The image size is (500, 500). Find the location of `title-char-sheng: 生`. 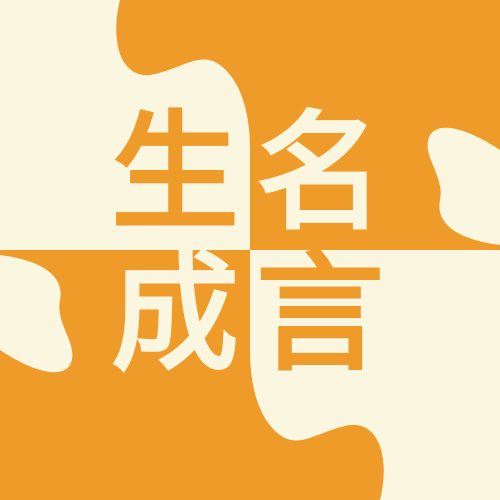

title-char-sheng: 生 is located at coordinates (174, 173).